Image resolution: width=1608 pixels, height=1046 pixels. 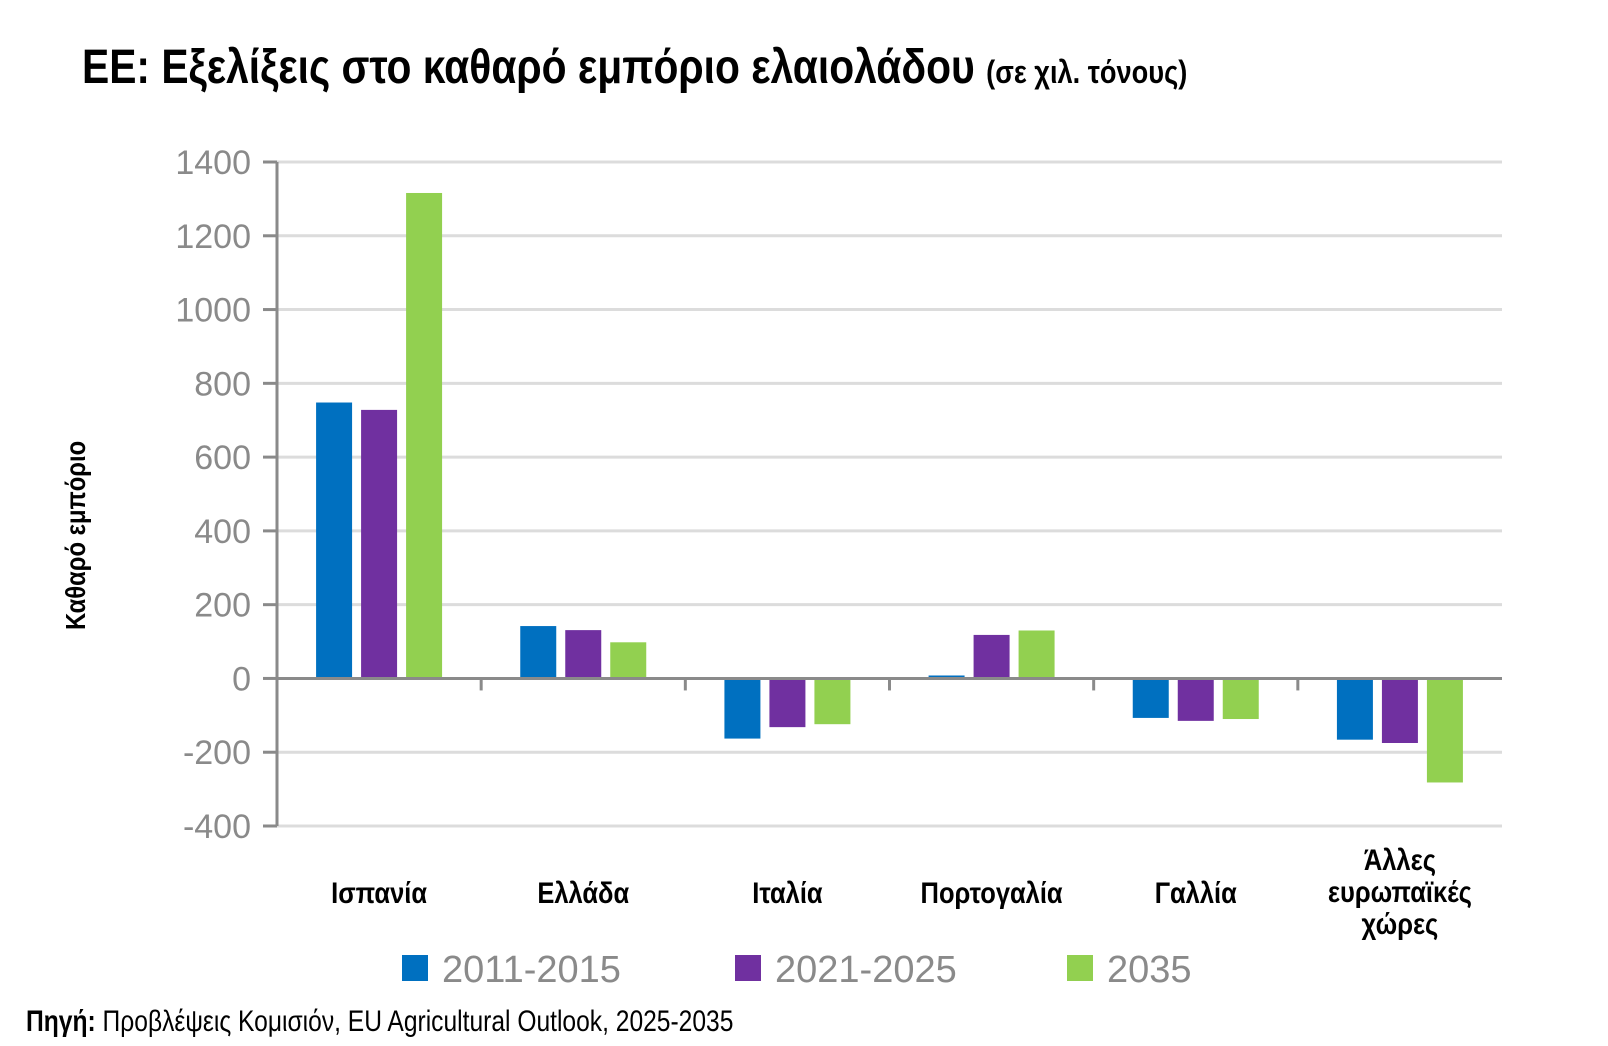 What do you see at coordinates (866, 970) in the screenshot?
I see `legend-label: 2021-2025` at bounding box center [866, 970].